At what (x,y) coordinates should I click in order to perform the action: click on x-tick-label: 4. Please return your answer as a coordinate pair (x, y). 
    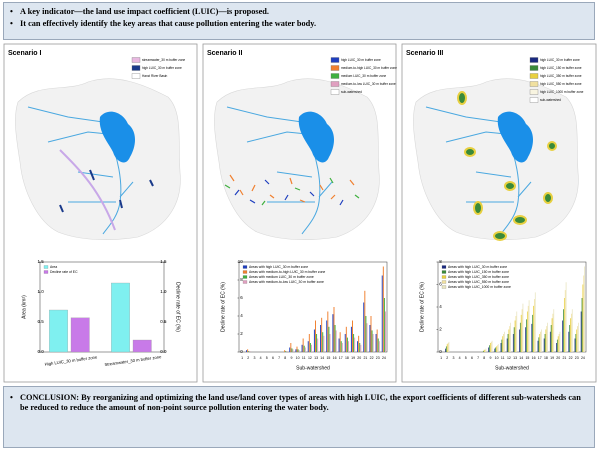
    Looking at the image, I should click on (460, 358).